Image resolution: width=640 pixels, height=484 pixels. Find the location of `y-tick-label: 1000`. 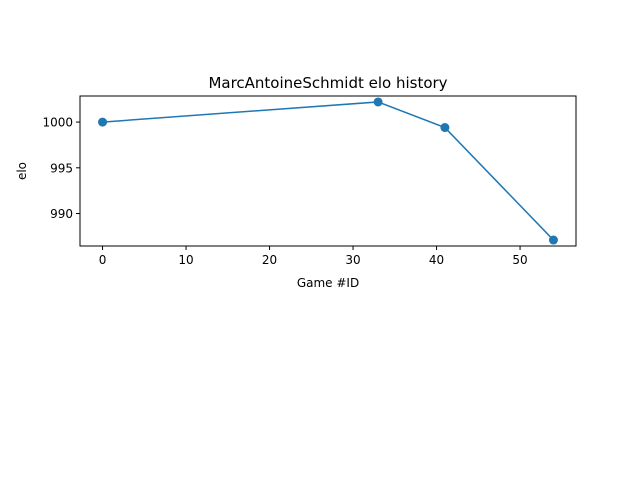

y-tick-label: 1000 is located at coordinates (57, 123).